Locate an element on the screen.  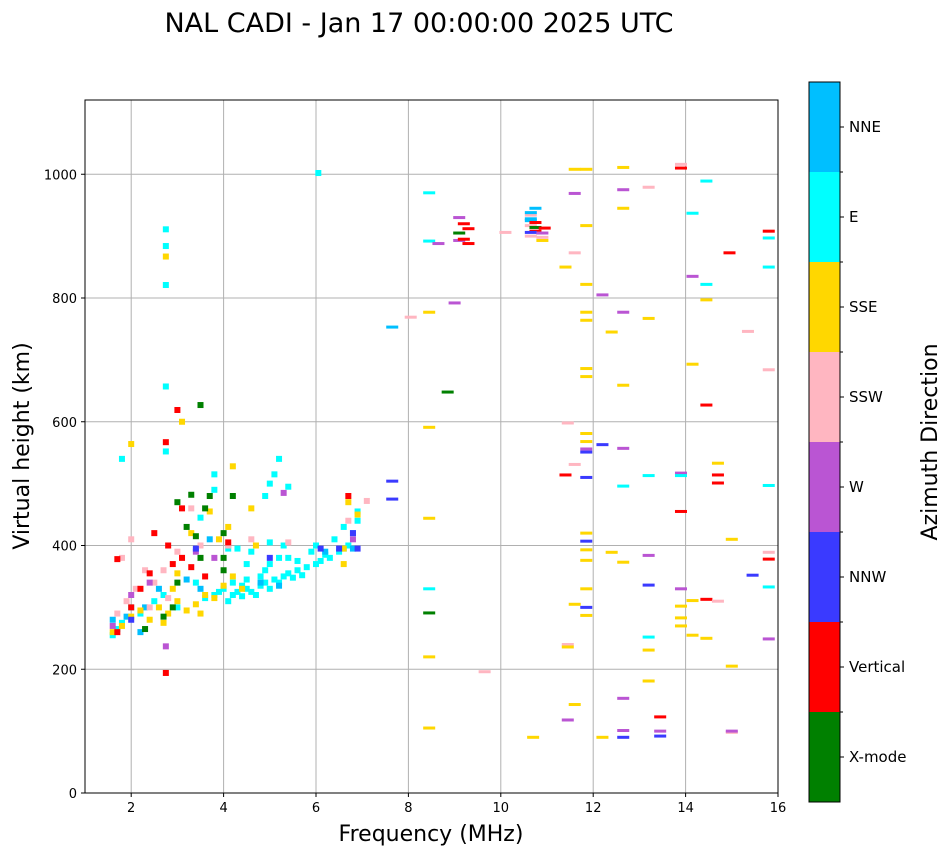
colorbar-category-label: W is located at coordinates (856, 487).